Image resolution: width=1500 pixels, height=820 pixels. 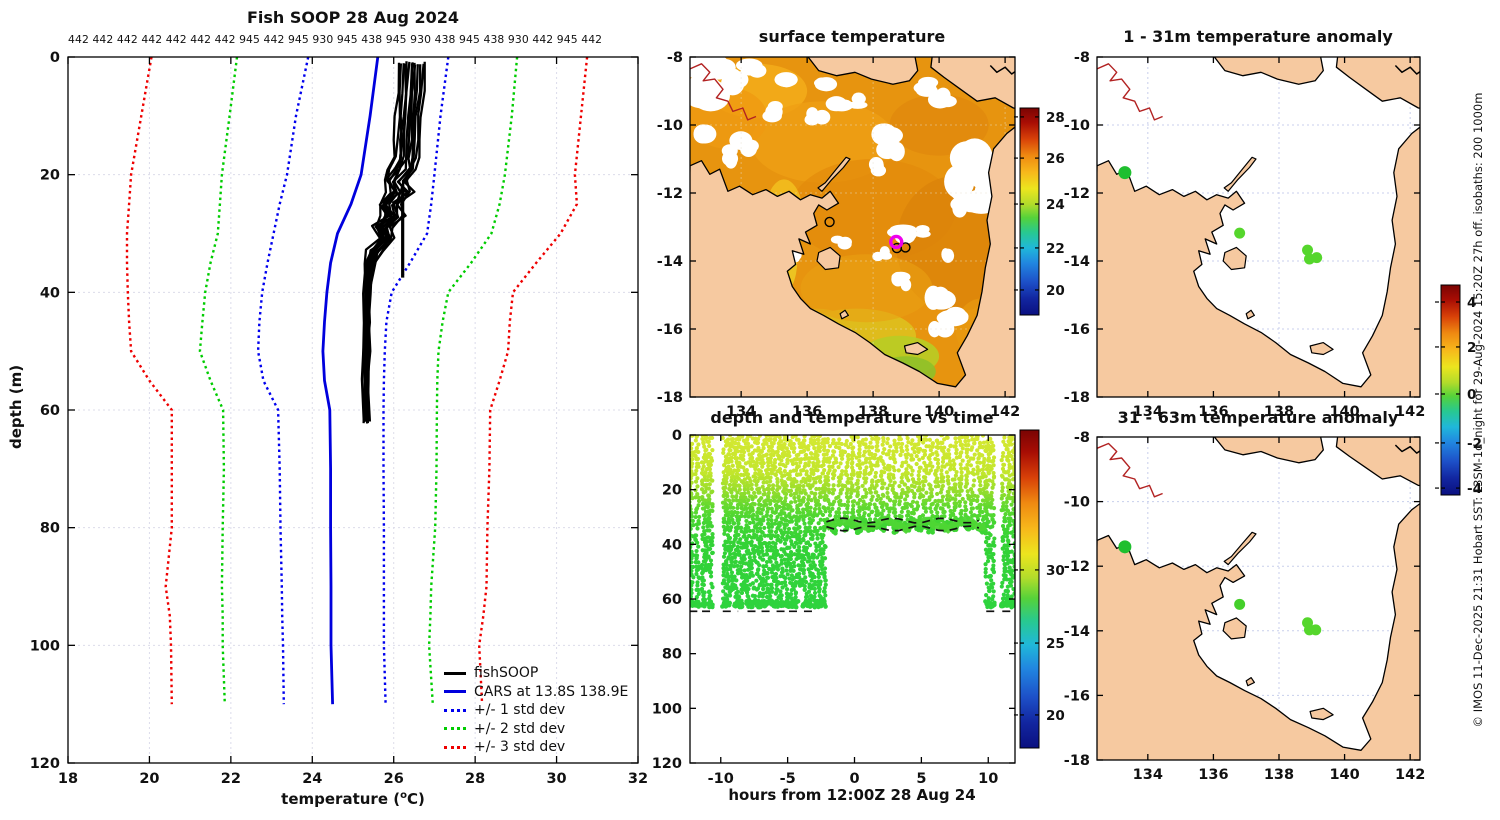 What do you see at coordinates (1213, 775) in the screenshot?
I see `tick-label: 136` at bounding box center [1213, 775].